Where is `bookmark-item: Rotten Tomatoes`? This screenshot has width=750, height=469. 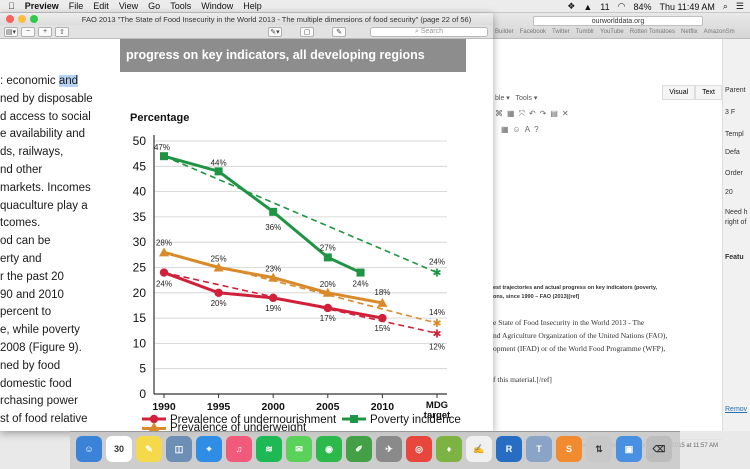
bookmark-item: Rotten Tomatoes is located at coordinates (652, 32).